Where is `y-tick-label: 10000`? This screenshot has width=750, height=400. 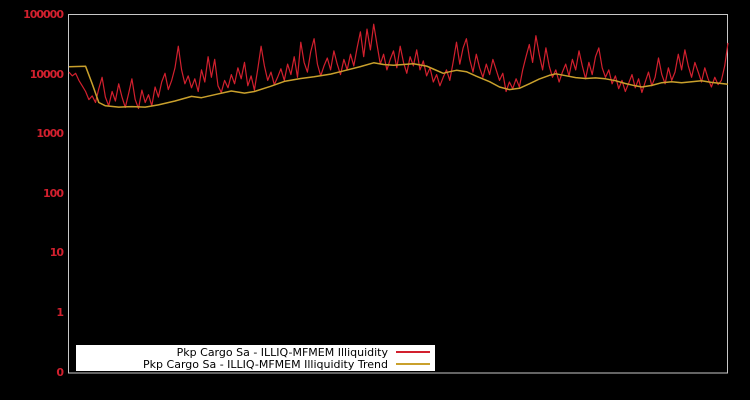
y-tick-label: 10000 is located at coordinates (46, 74).